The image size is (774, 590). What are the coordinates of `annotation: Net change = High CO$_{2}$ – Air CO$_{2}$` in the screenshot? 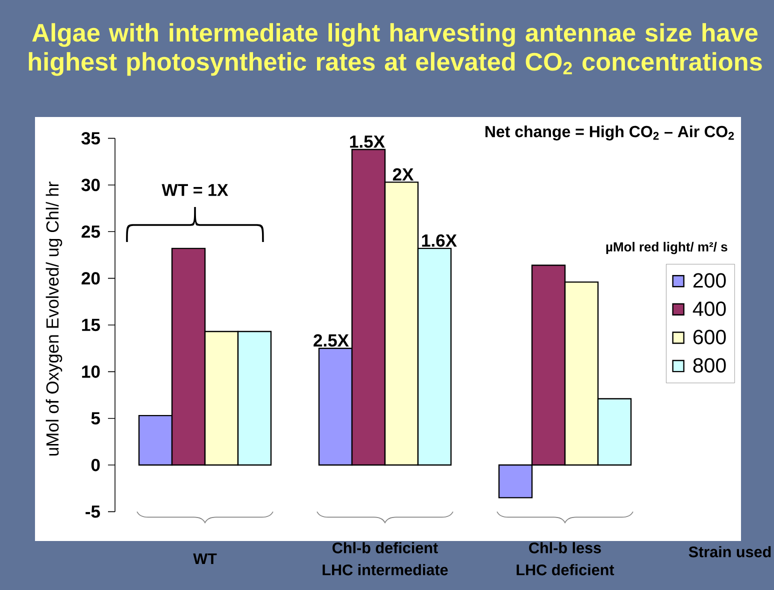 It's located at (609, 133).